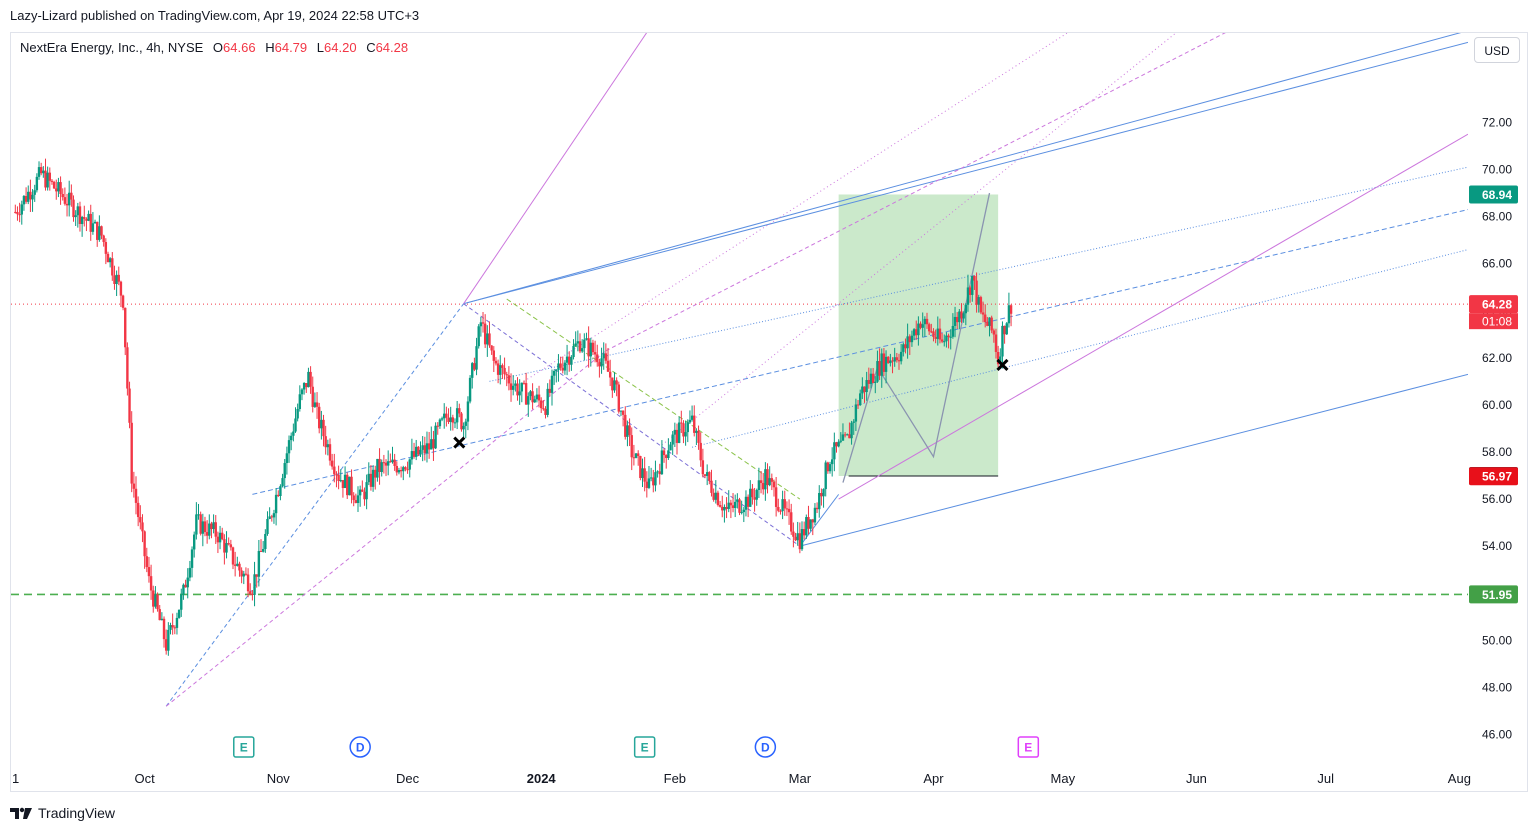  I want to click on time-axis: 1 Oct Nov Dec 2024 Feb Mar Apr May Jun Jul Aug, so click(741, 778).